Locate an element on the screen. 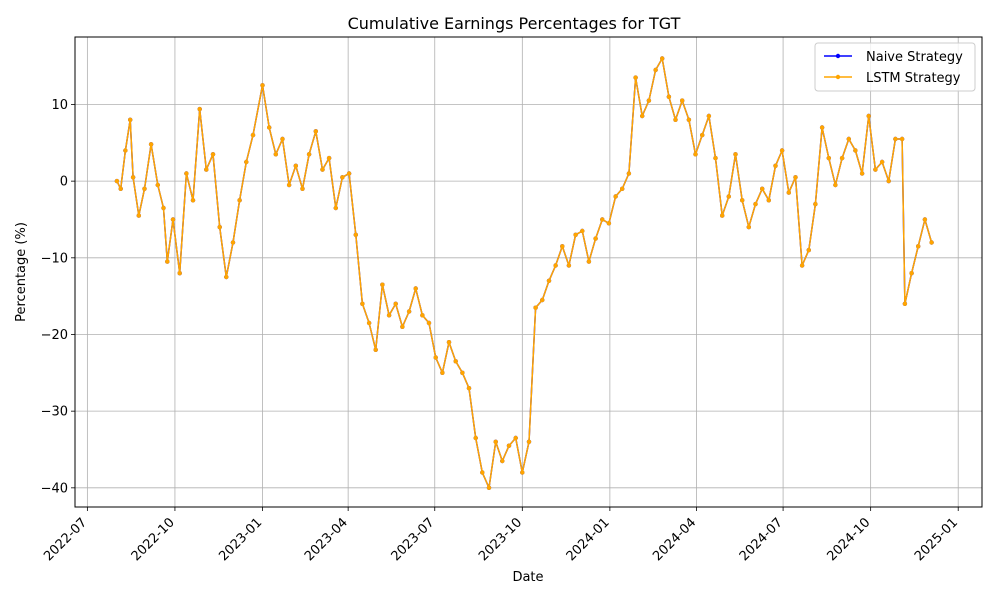 The image size is (1000, 600). y-tick-label: 10 is located at coordinates (59, 105).